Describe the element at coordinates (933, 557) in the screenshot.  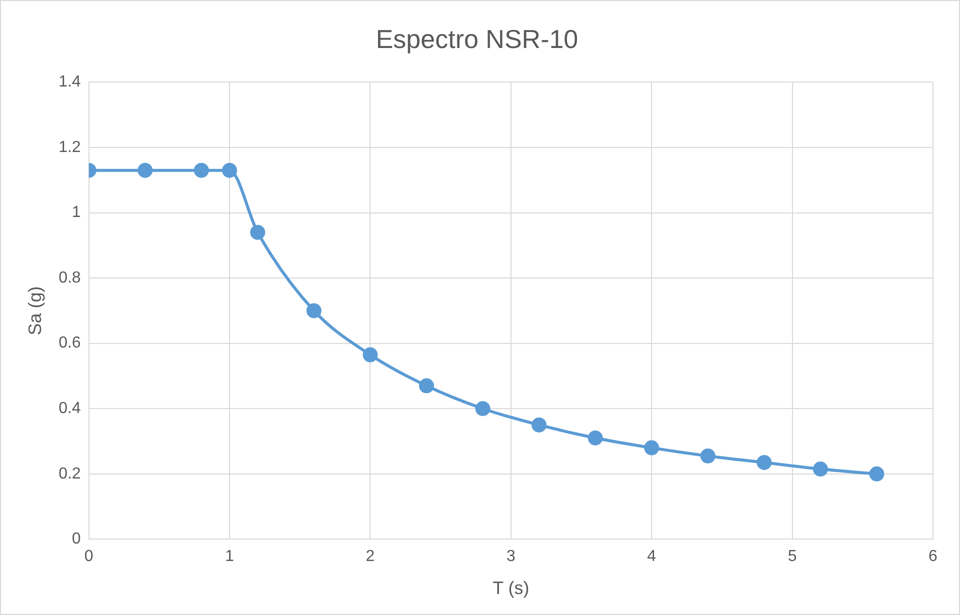
I see `x-tick-label: 6` at that location.